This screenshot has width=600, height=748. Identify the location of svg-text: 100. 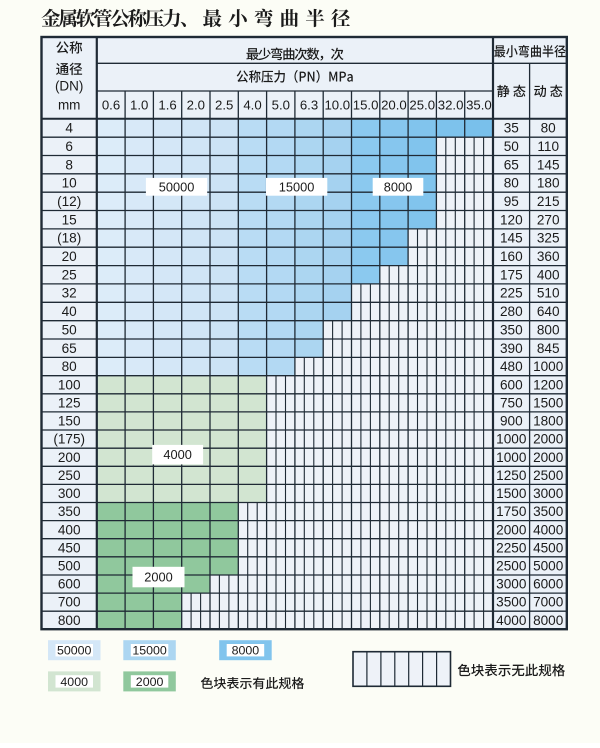
(69, 384).